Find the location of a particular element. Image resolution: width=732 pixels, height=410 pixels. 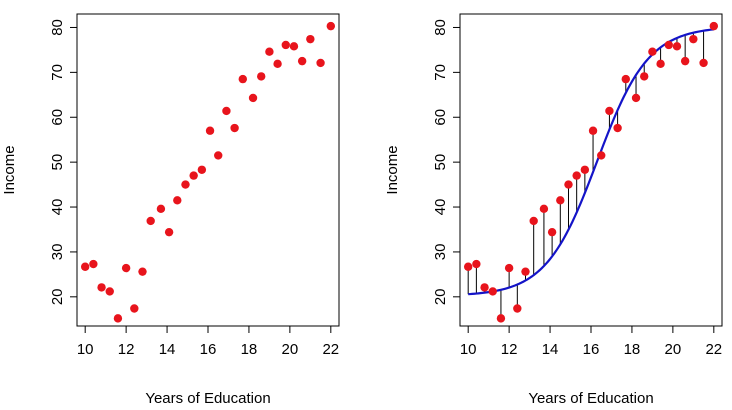

right-x-tick-label: 10 is located at coordinates (468, 349).